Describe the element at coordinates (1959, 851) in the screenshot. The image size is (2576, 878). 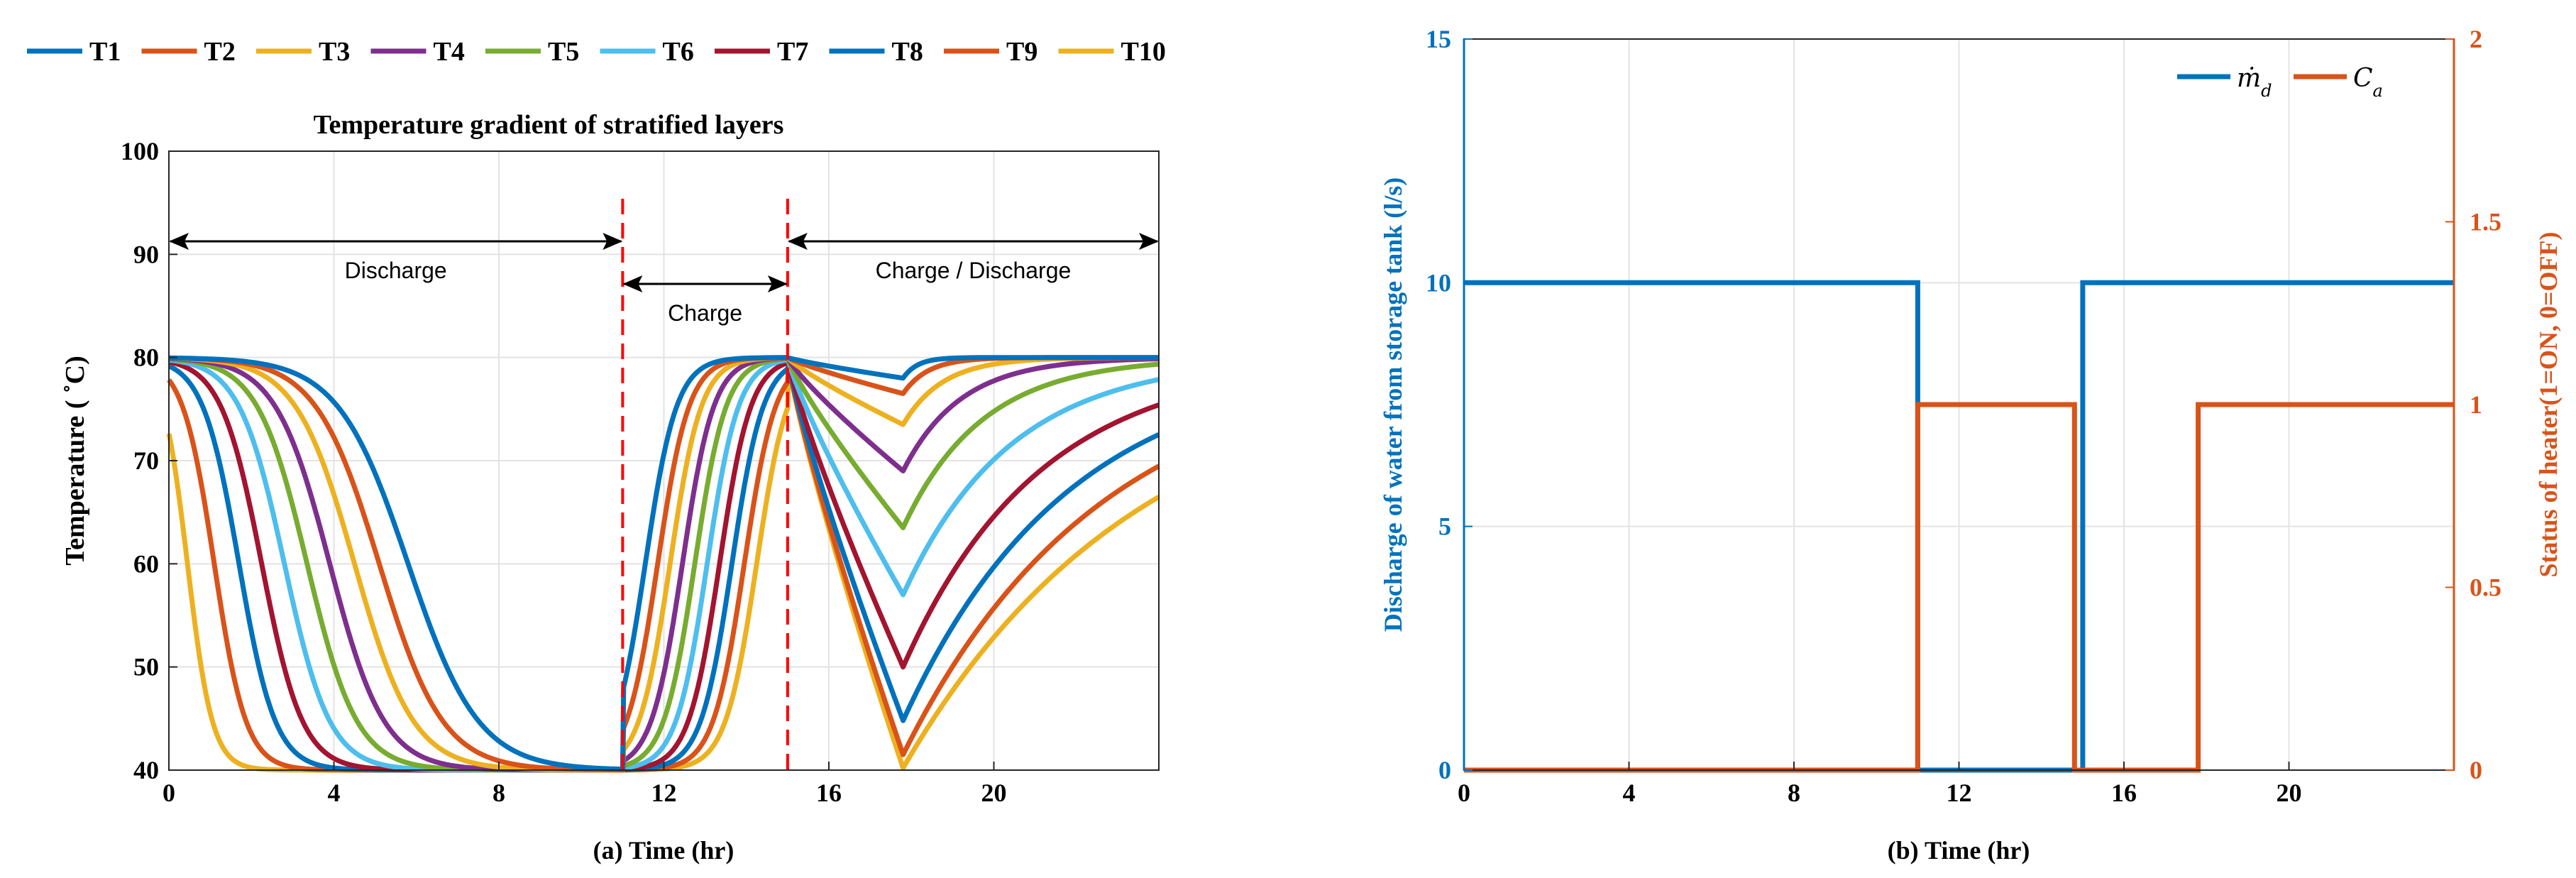
I see `chart-b-xlabel: (b) Time (hr)` at that location.